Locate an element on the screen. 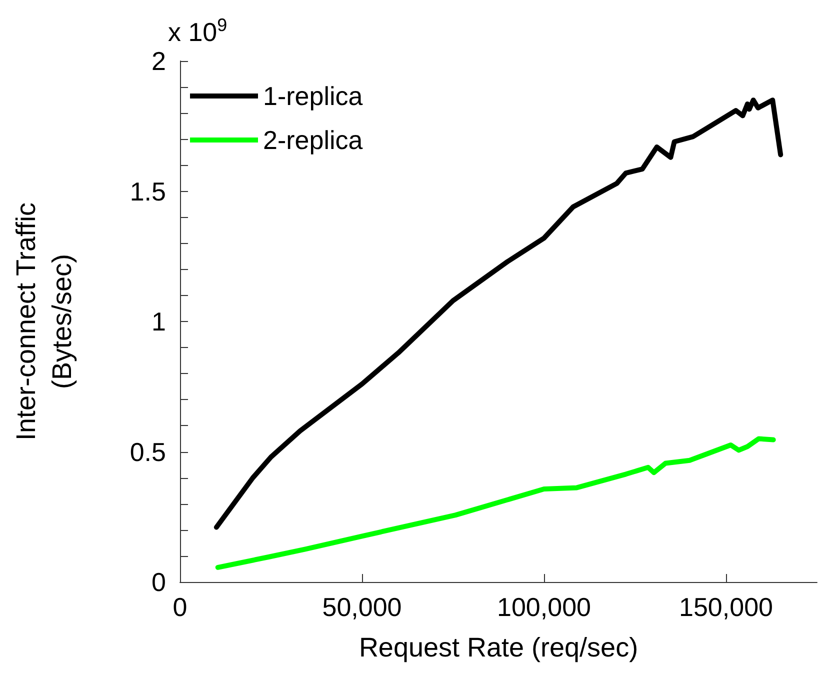 This screenshot has height=682, width=819. y-tick-label: 0 is located at coordinates (159, 582).